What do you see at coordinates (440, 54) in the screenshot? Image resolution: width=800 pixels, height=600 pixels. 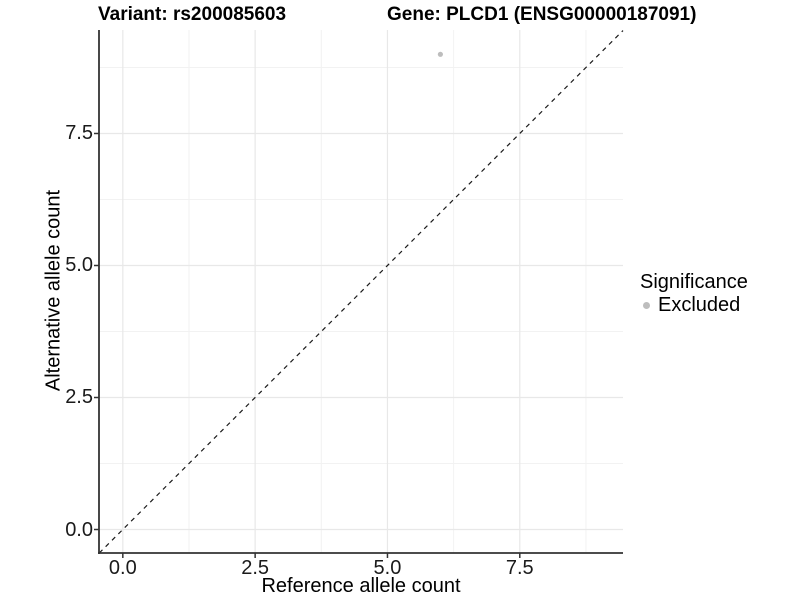 I see `data-point` at bounding box center [440, 54].